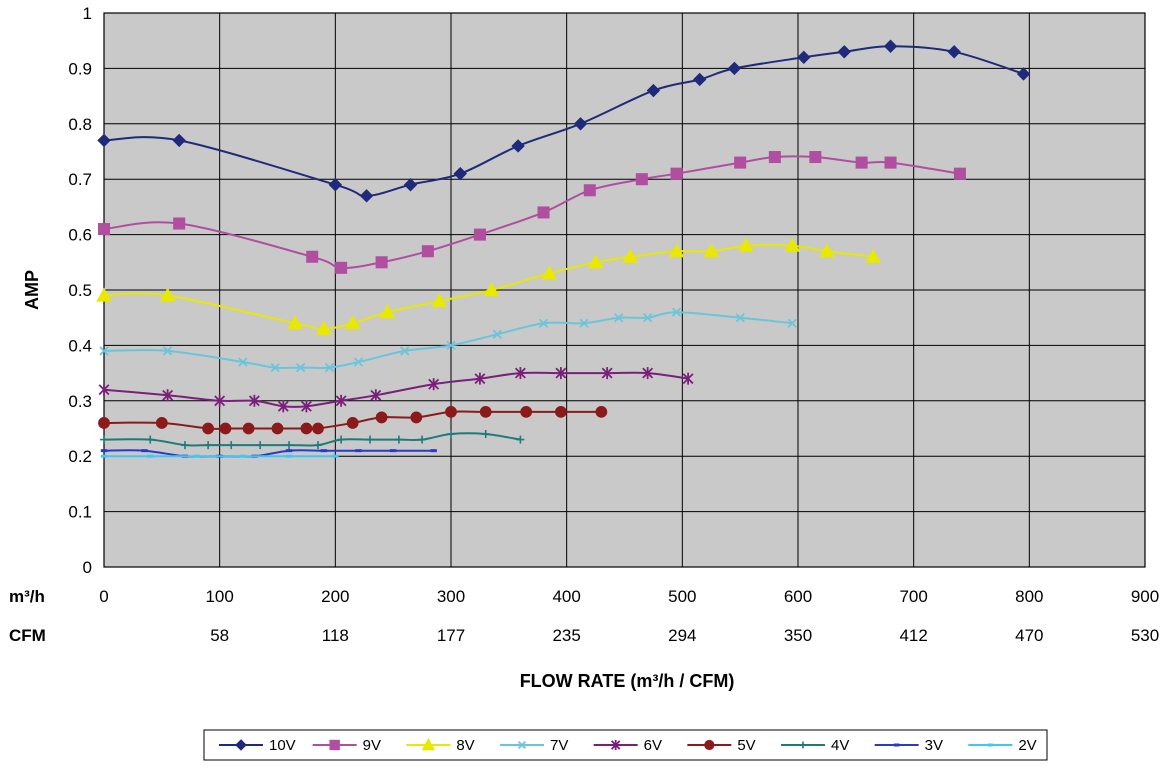 The width and height of the screenshot is (1167, 768). Describe the element at coordinates (440, 745) in the screenshot. I see `legend-item-8v: 8V` at that location.